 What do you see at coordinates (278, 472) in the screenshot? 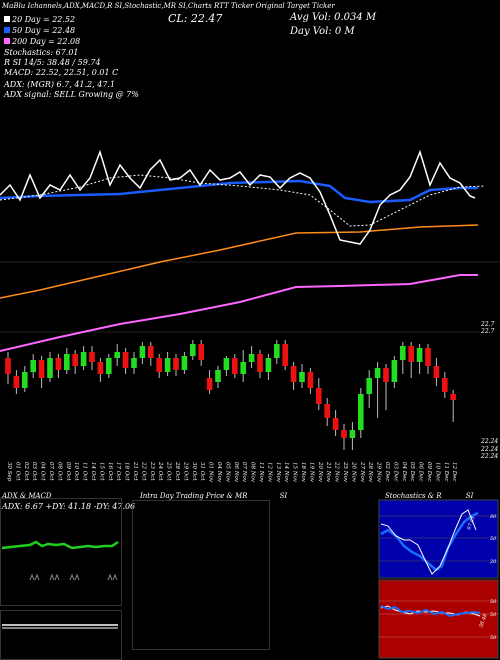
I see `date-label: 13 Nov` at bounding box center [278, 472].